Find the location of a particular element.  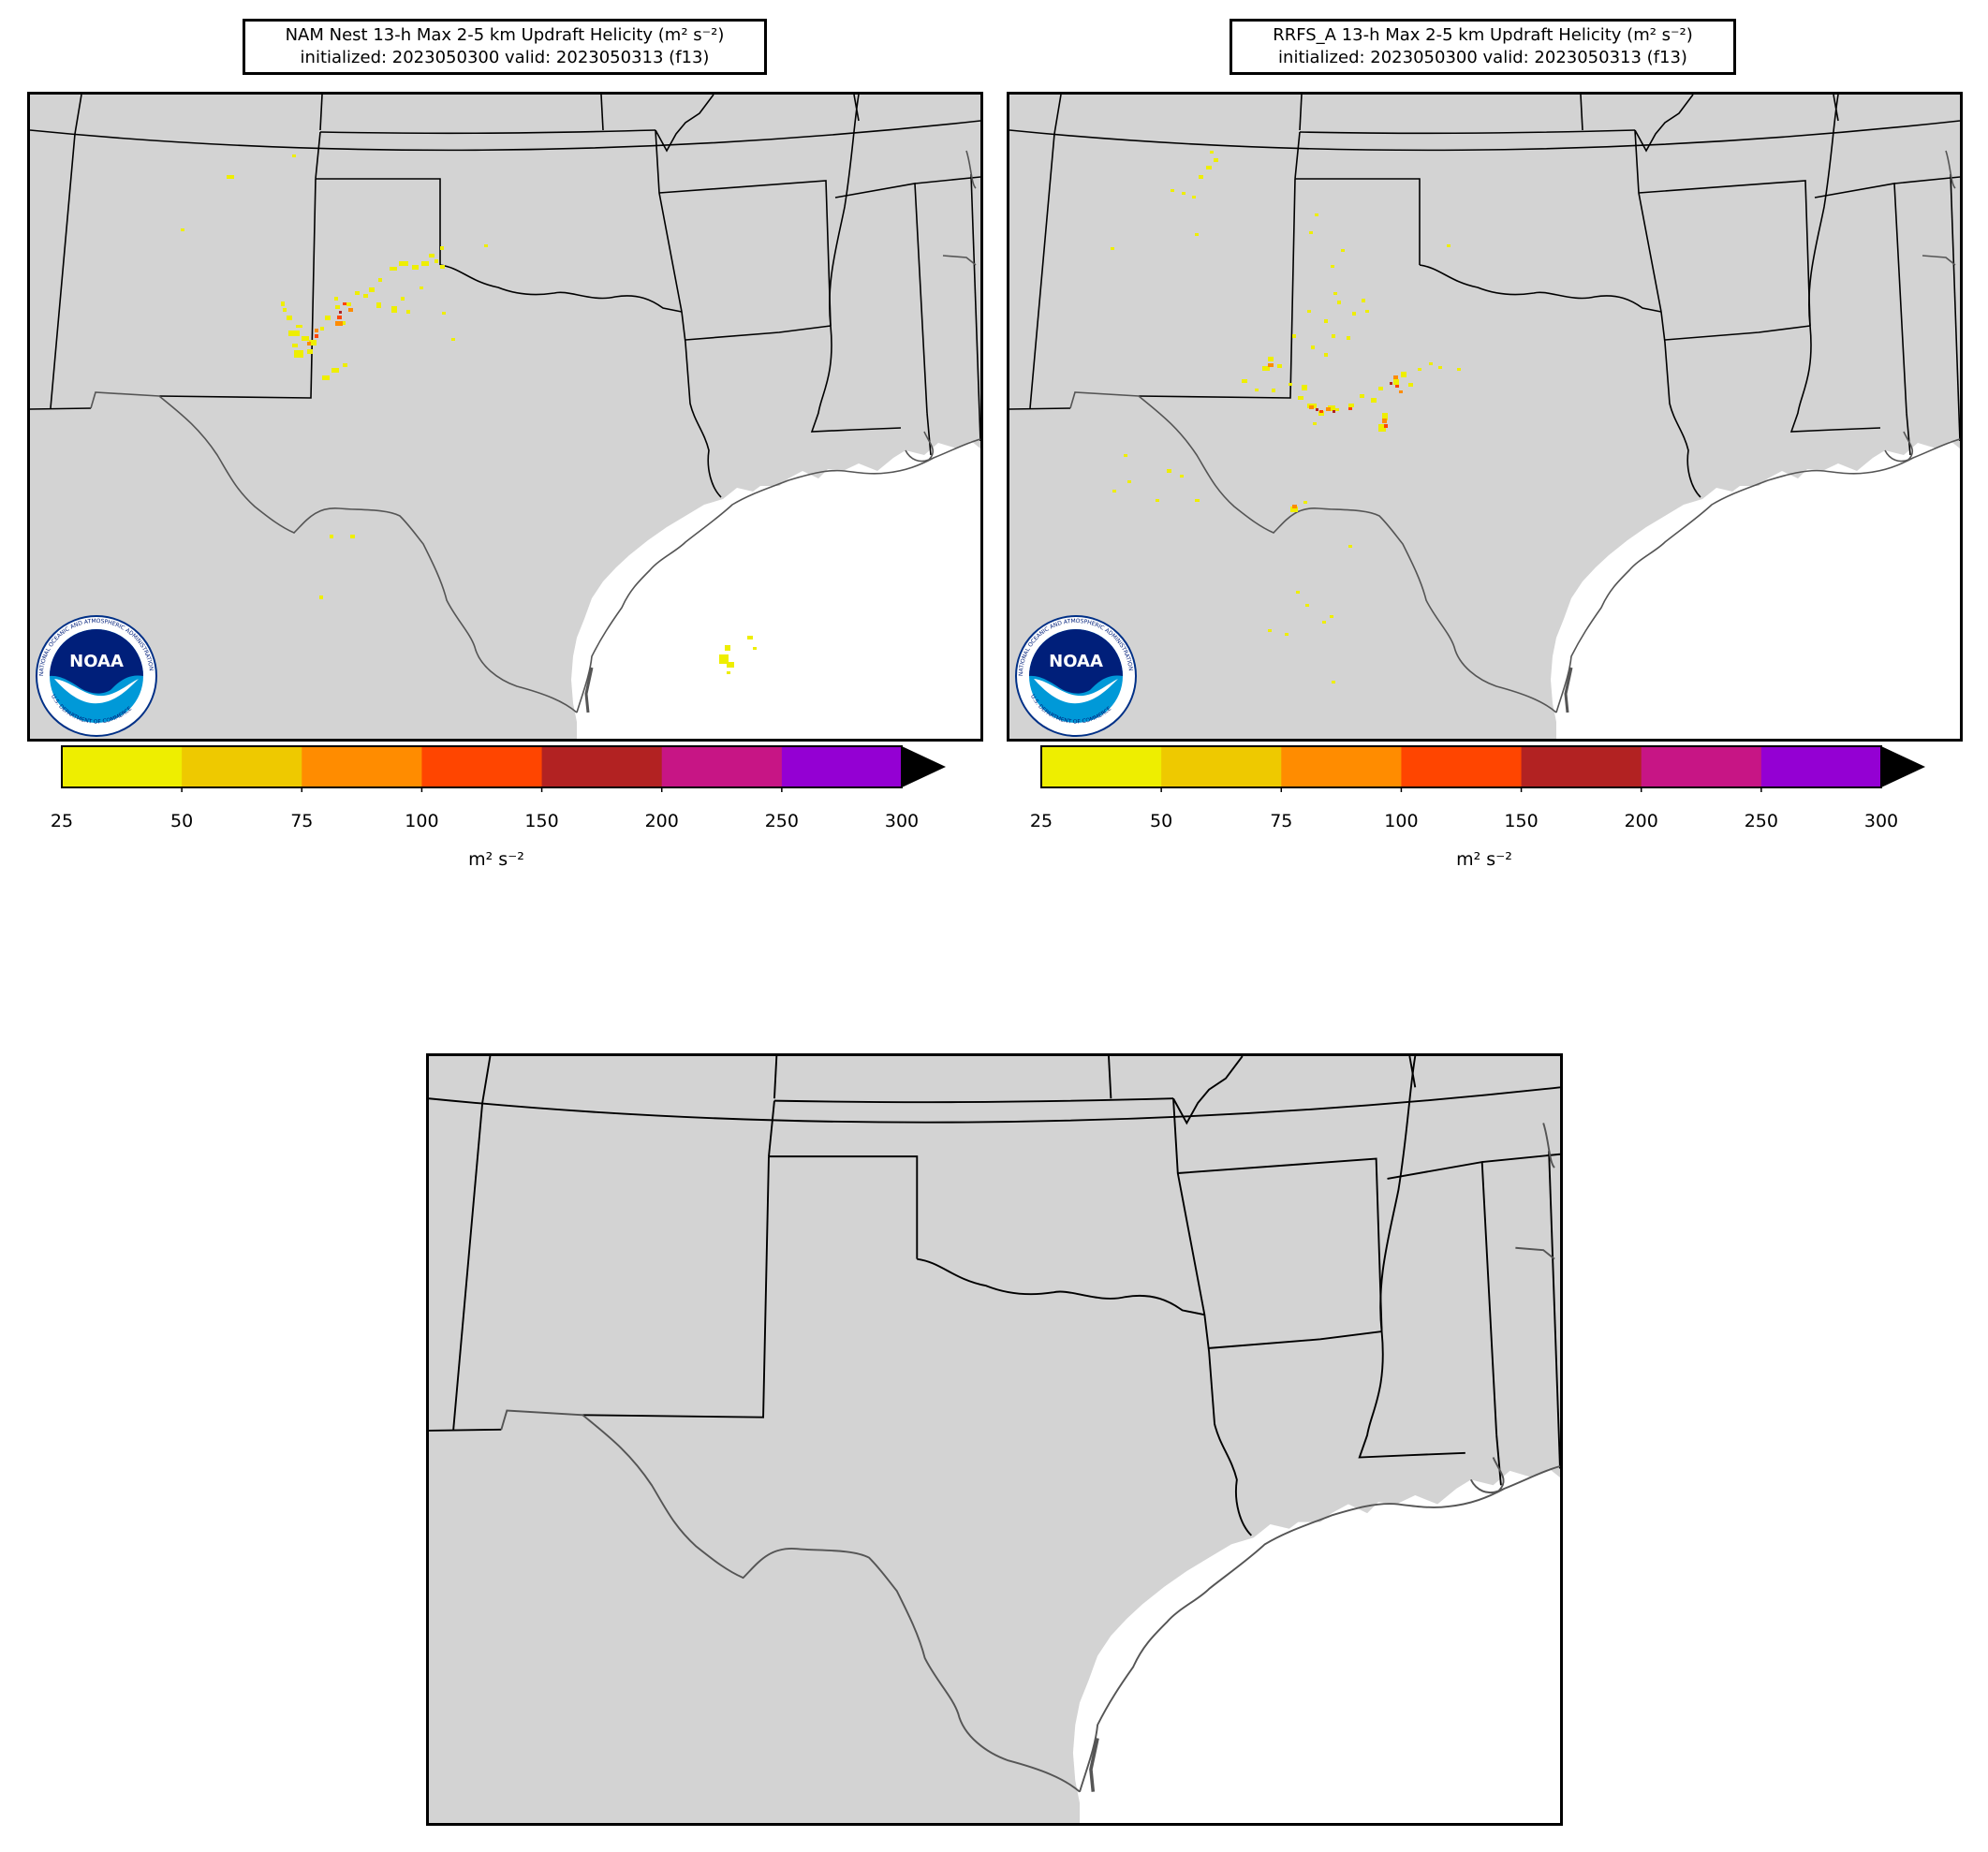

nam-colorbar-unit: m² s⁻² is located at coordinates (496, 859).